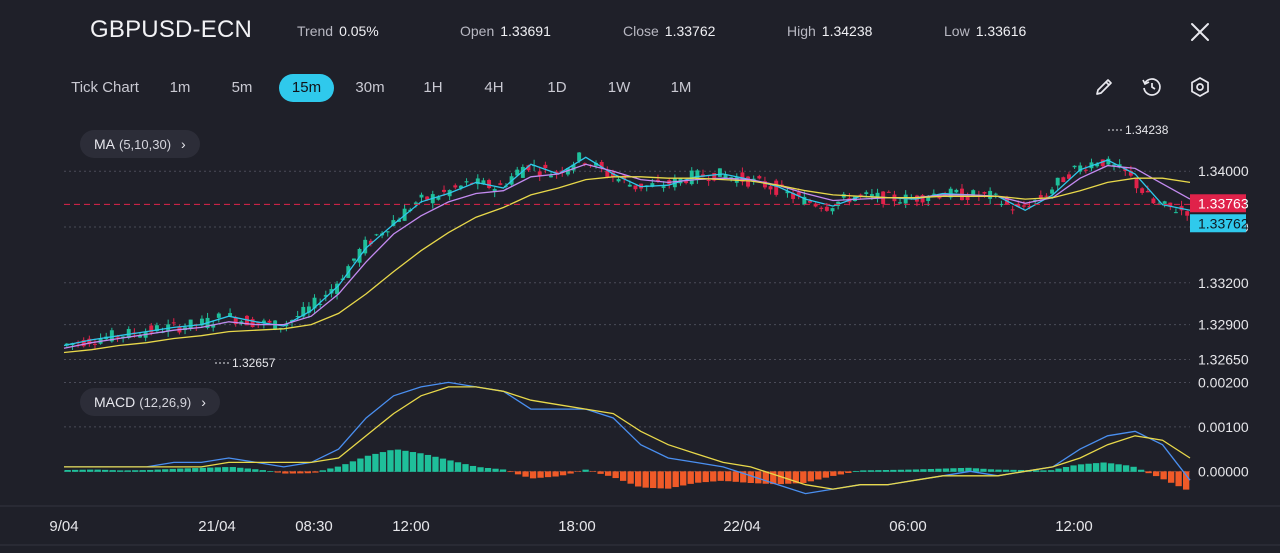 The width and height of the screenshot is (1280, 553). What do you see at coordinates (242, 87) in the screenshot?
I see `tab-5m: 5m` at bounding box center [242, 87].